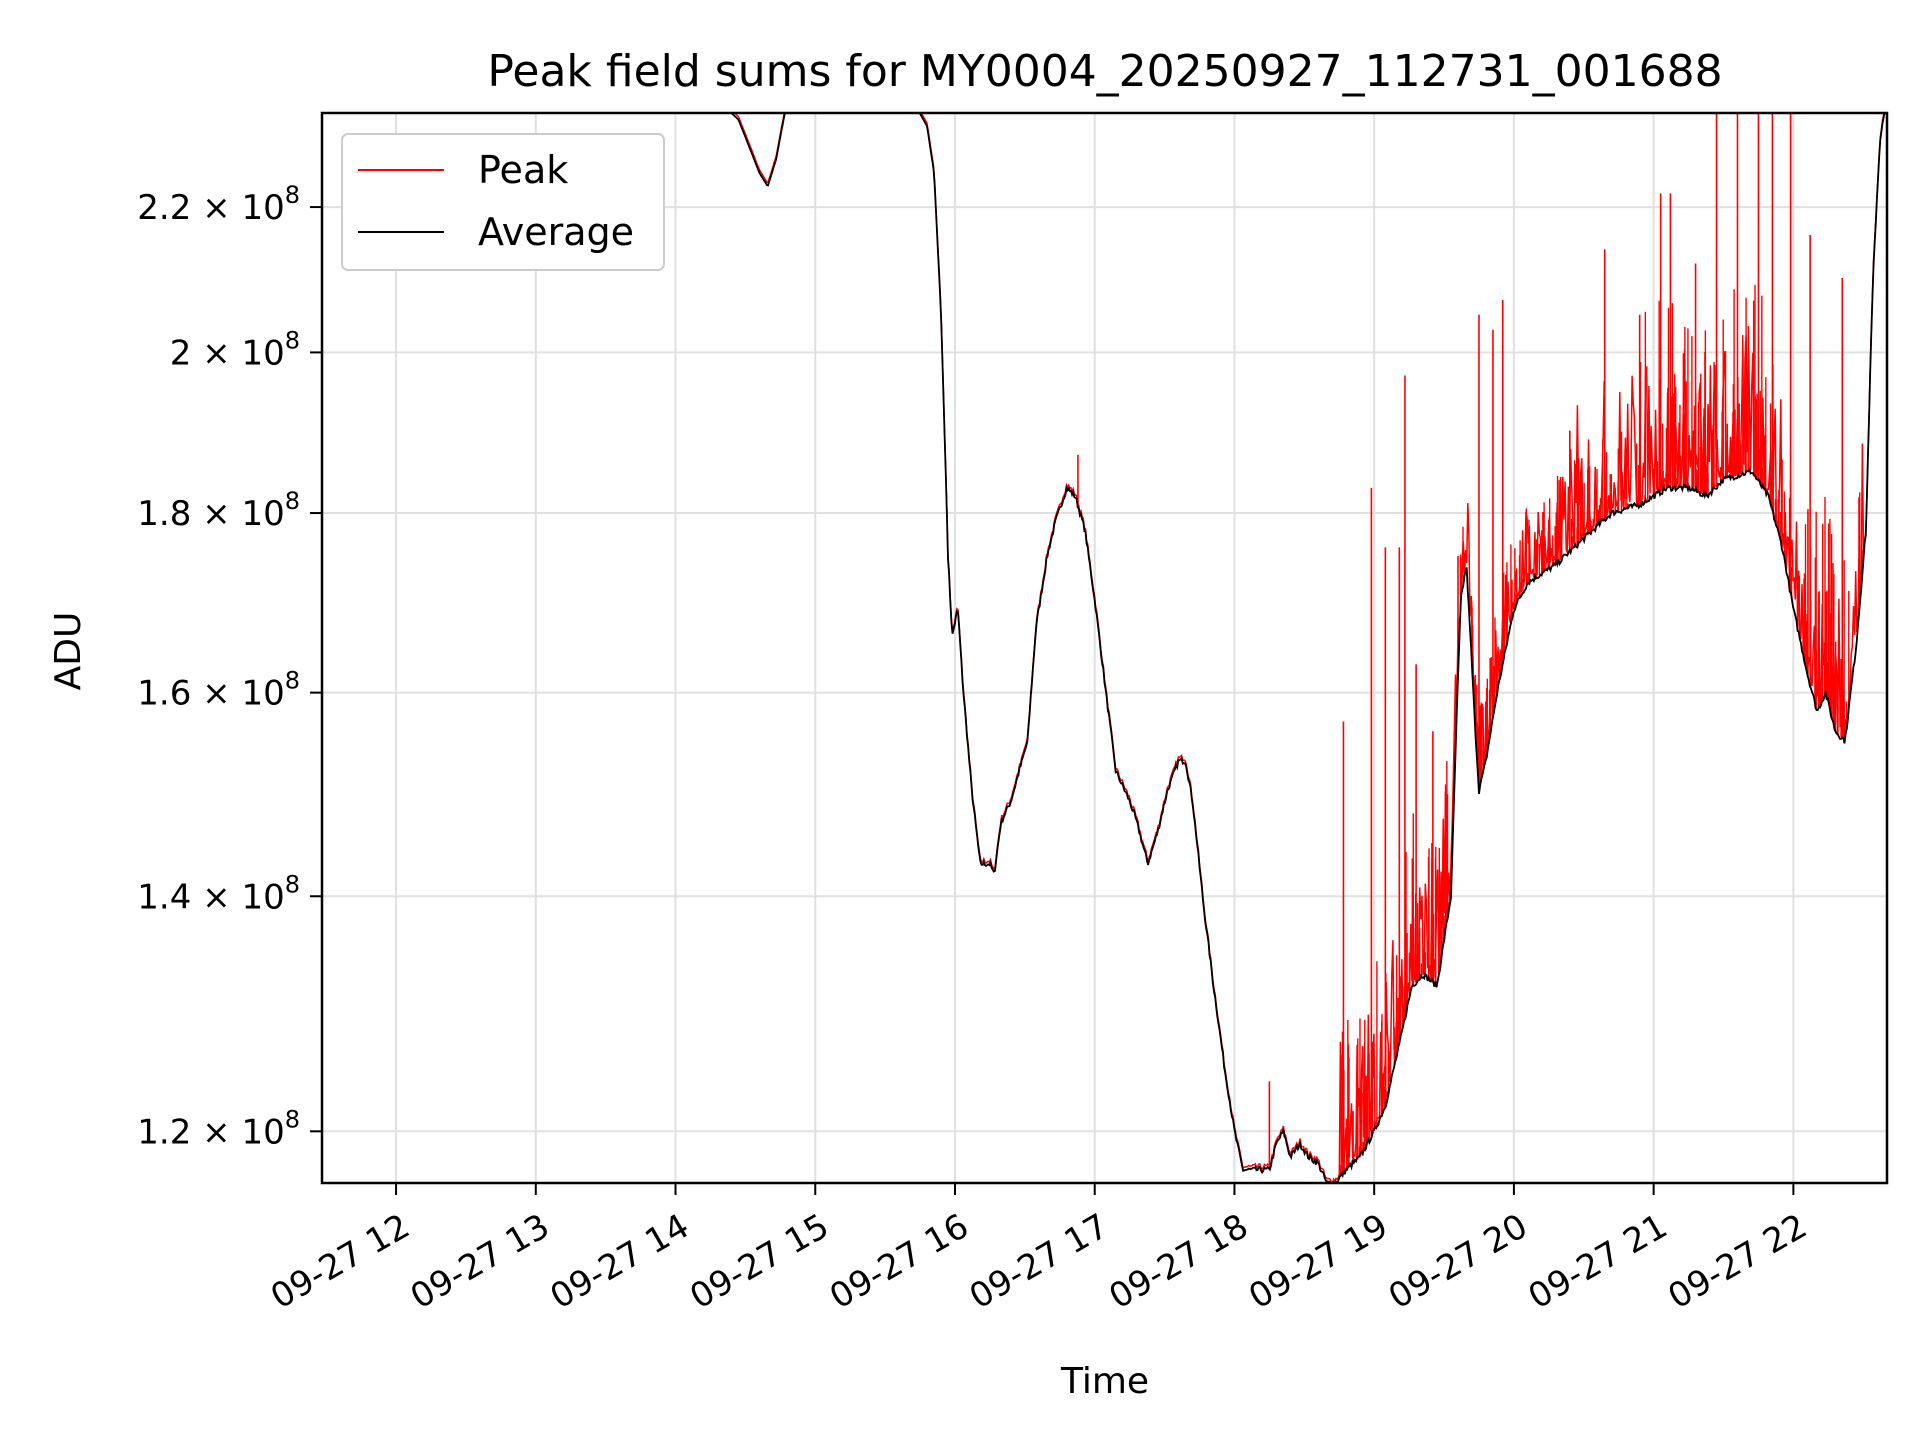 The image size is (1920, 1440). Describe the element at coordinates (68, 651) in the screenshot. I see `y-axis-label: ADU` at that location.